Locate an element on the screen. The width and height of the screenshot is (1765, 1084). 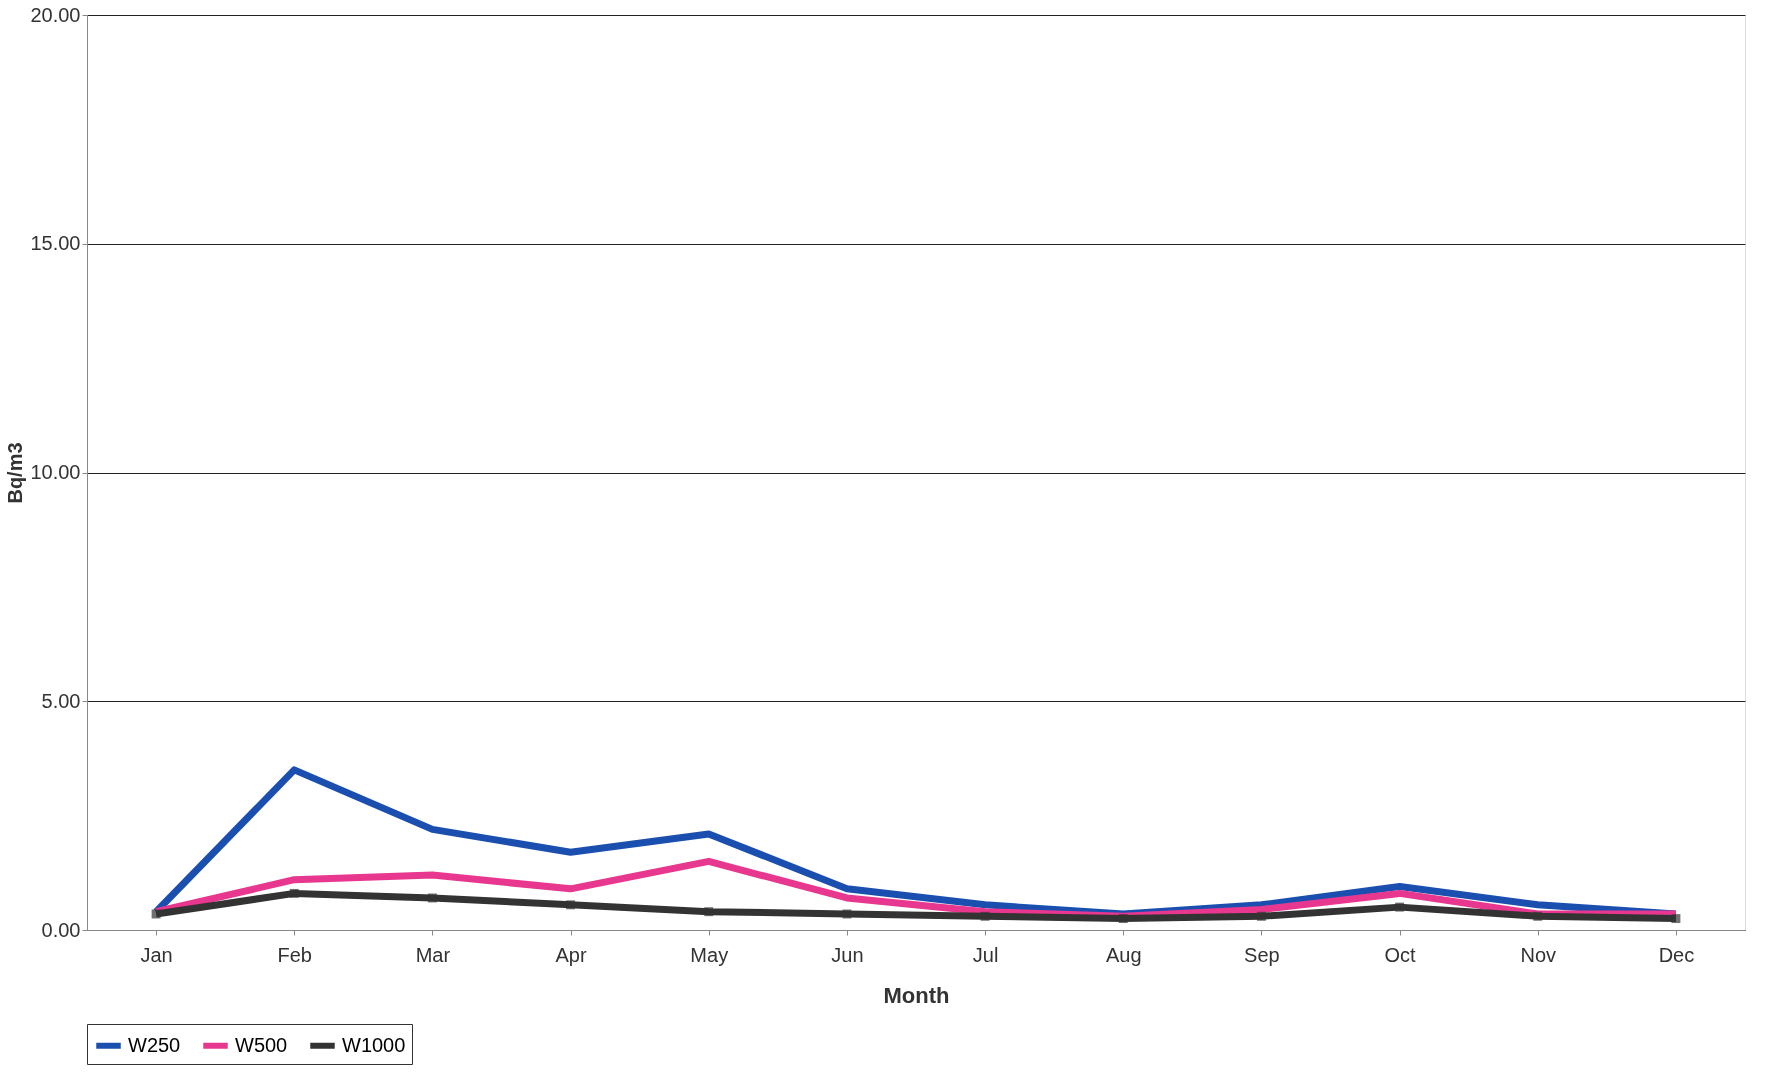
y-tick-label: 15.00 is located at coordinates (55, 243).